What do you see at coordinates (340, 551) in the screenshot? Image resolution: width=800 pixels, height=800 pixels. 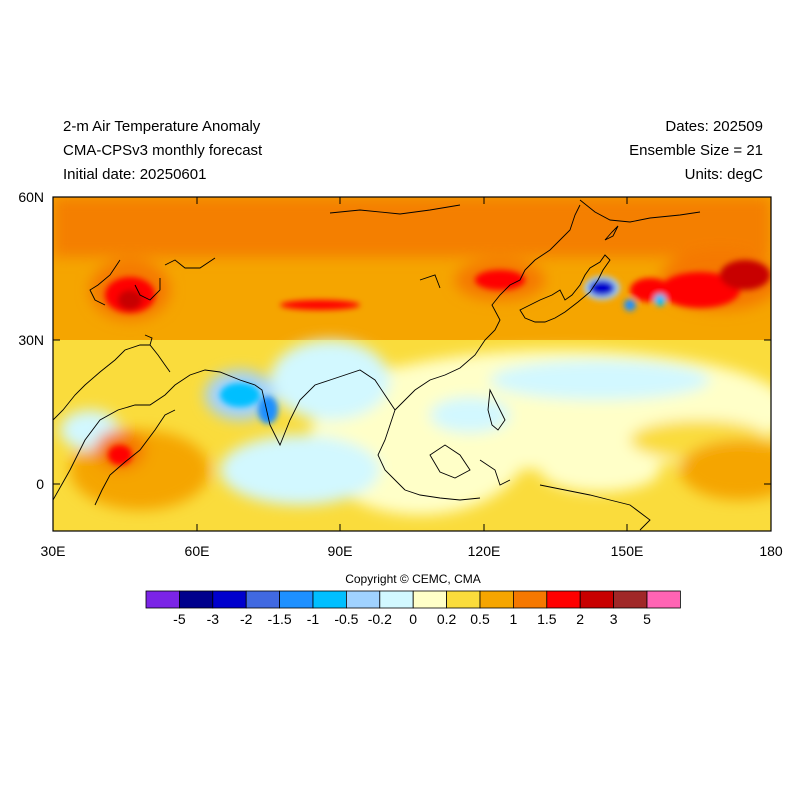 I see `x-tick-90e: 90E` at bounding box center [340, 551].